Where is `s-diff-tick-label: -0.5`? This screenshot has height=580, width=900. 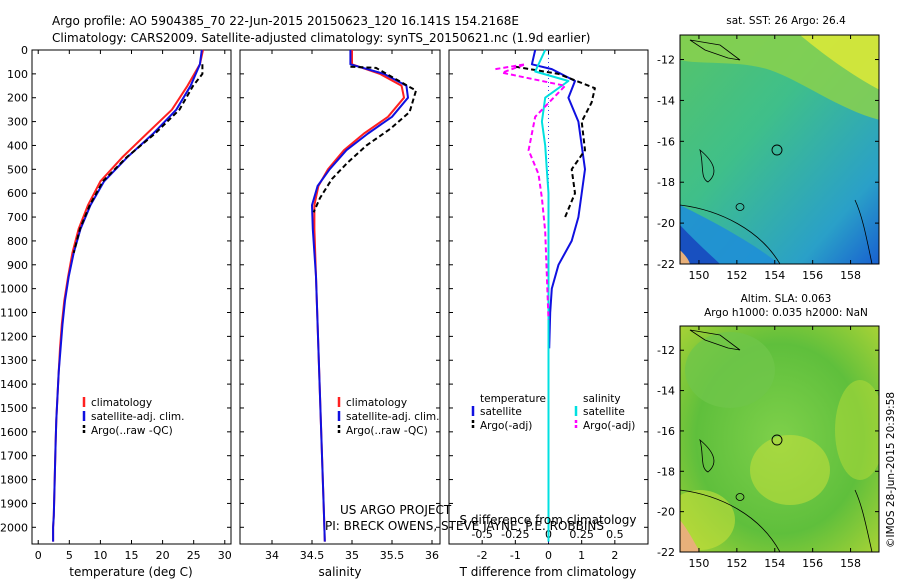 s-diff-tick-label: -0.5 is located at coordinates (481, 534).